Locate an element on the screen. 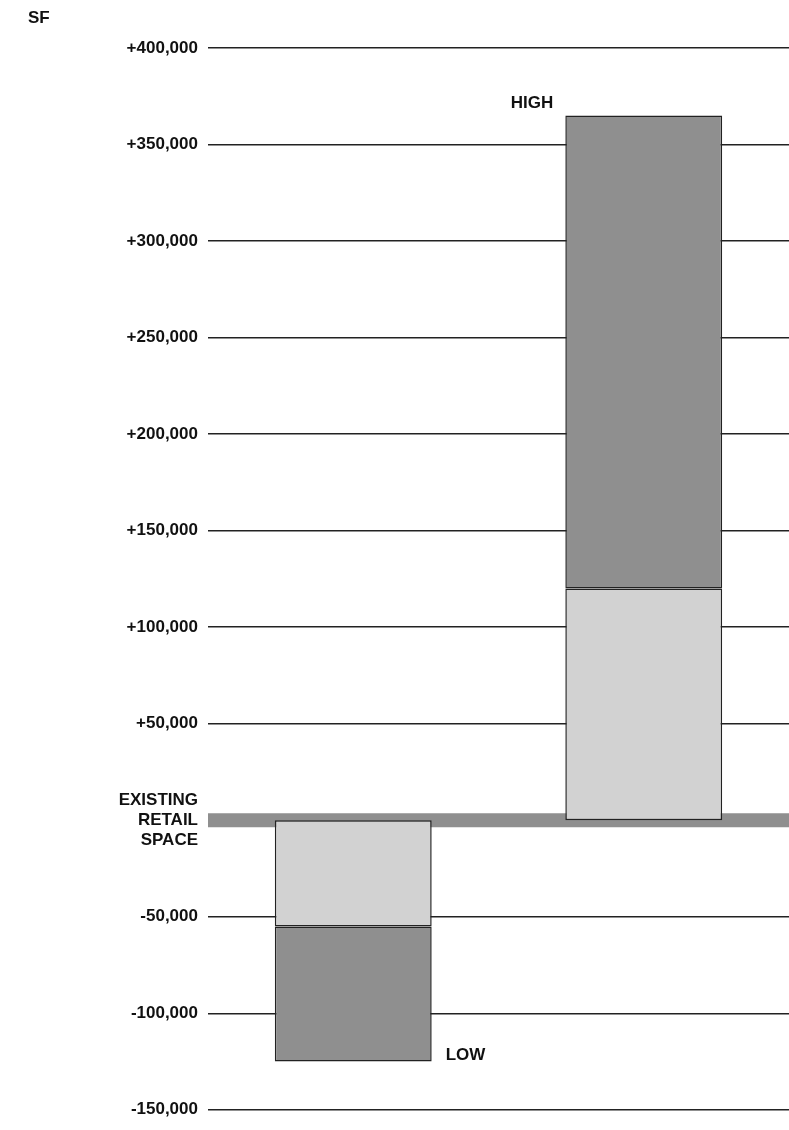  y-tick-label: +150,000 is located at coordinates (162, 530).